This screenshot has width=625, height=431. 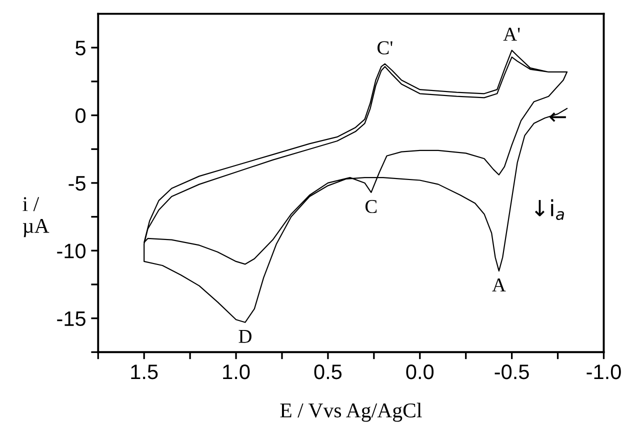 I want to click on y-tick-label: -10, so click(x=71, y=251).